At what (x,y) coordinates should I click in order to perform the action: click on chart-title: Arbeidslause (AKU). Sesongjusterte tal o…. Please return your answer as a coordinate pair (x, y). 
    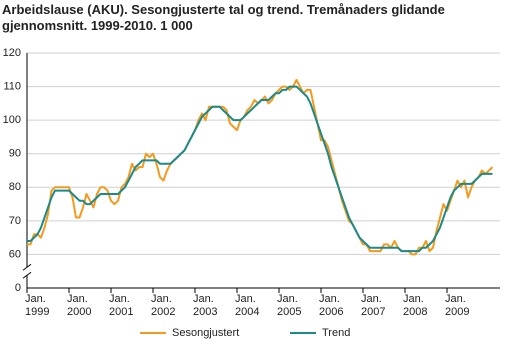
    Looking at the image, I should click on (223, 17).